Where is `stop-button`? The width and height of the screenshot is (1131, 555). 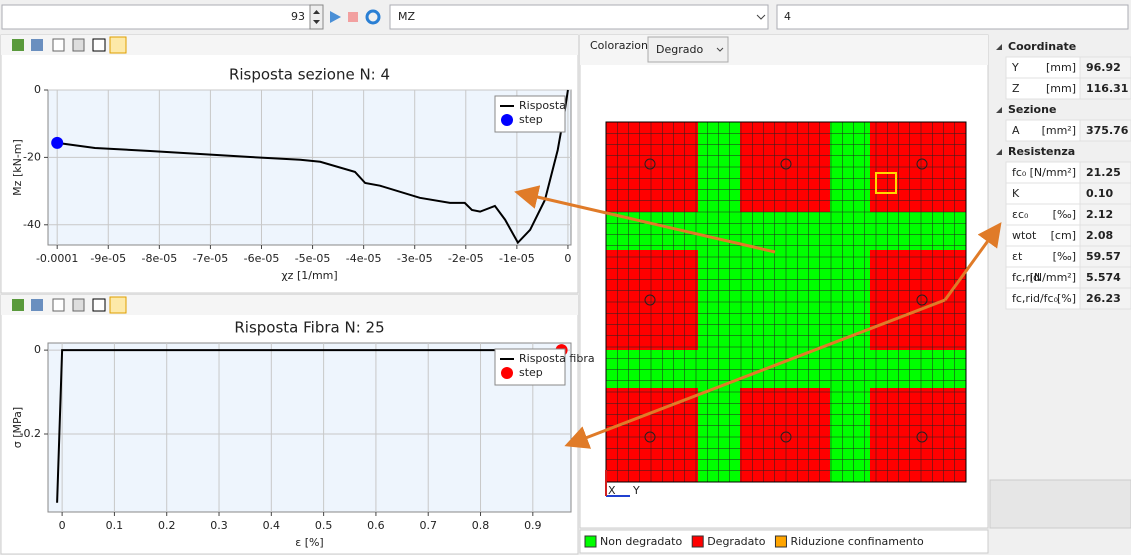 stop-button is located at coordinates (353, 17).